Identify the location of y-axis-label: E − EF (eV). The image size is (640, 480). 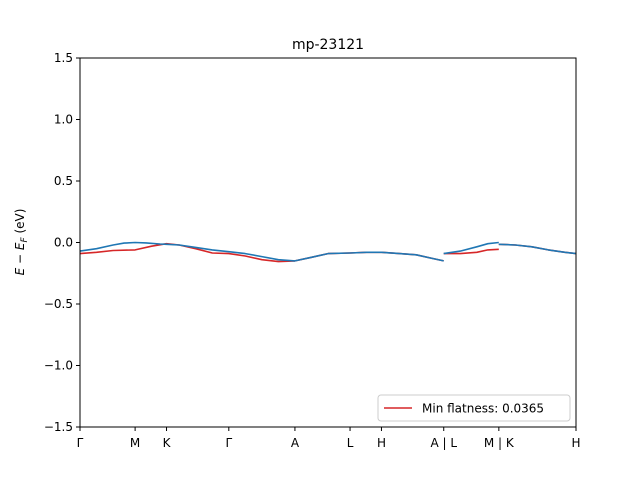
(21, 242).